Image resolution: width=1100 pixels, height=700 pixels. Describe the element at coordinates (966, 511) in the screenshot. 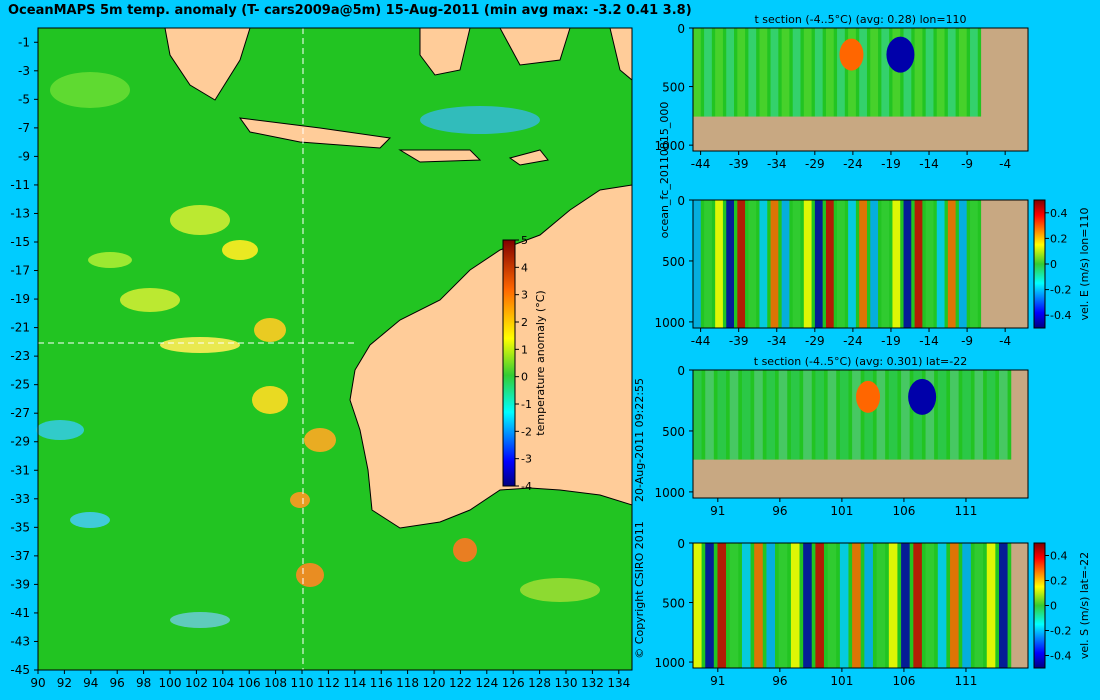

I see `panel-x-tick-label: 111` at that location.